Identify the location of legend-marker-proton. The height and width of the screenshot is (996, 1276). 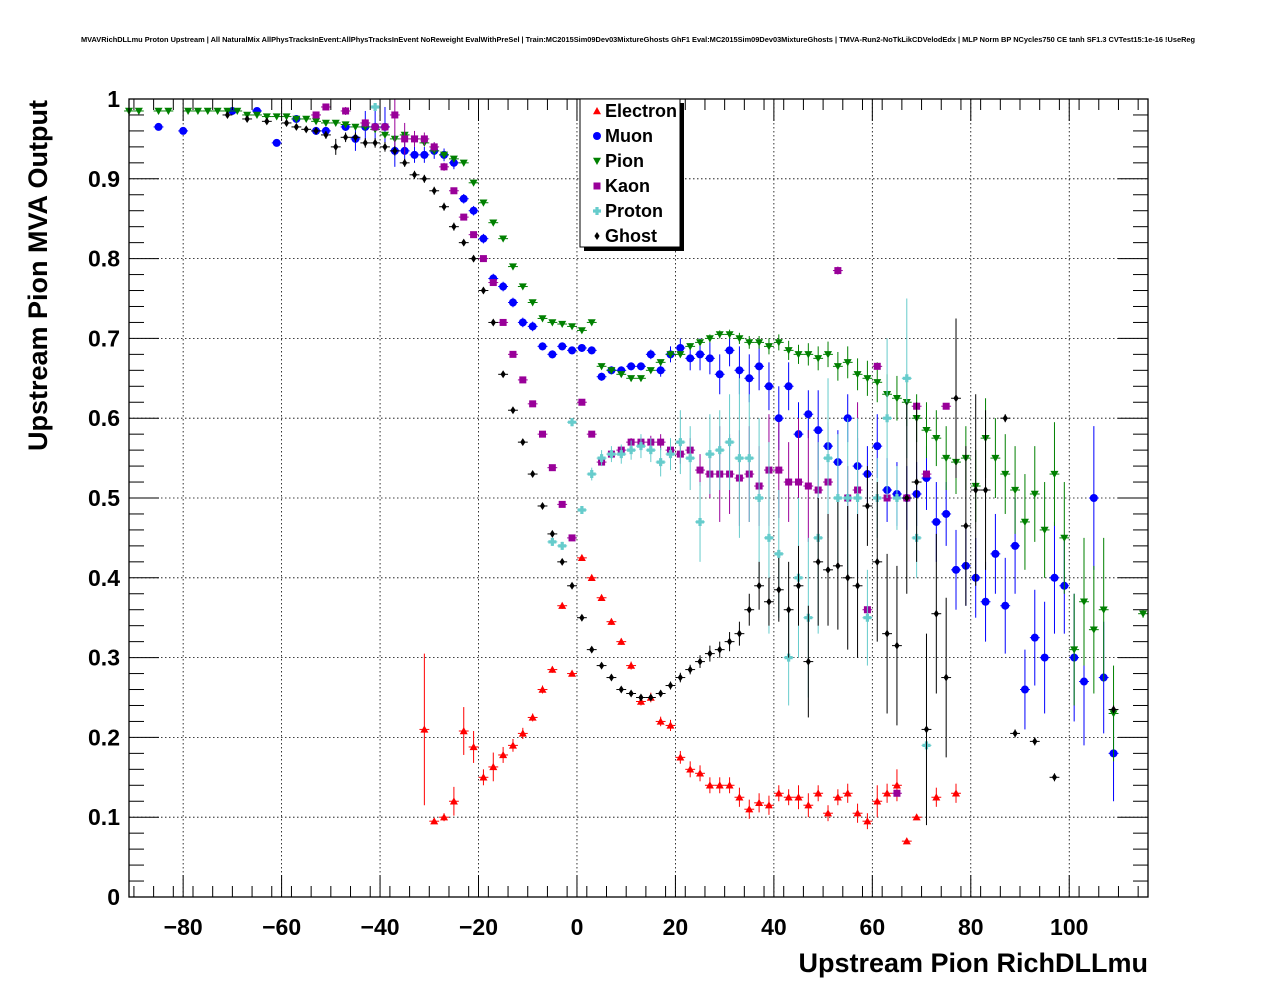
(597, 211).